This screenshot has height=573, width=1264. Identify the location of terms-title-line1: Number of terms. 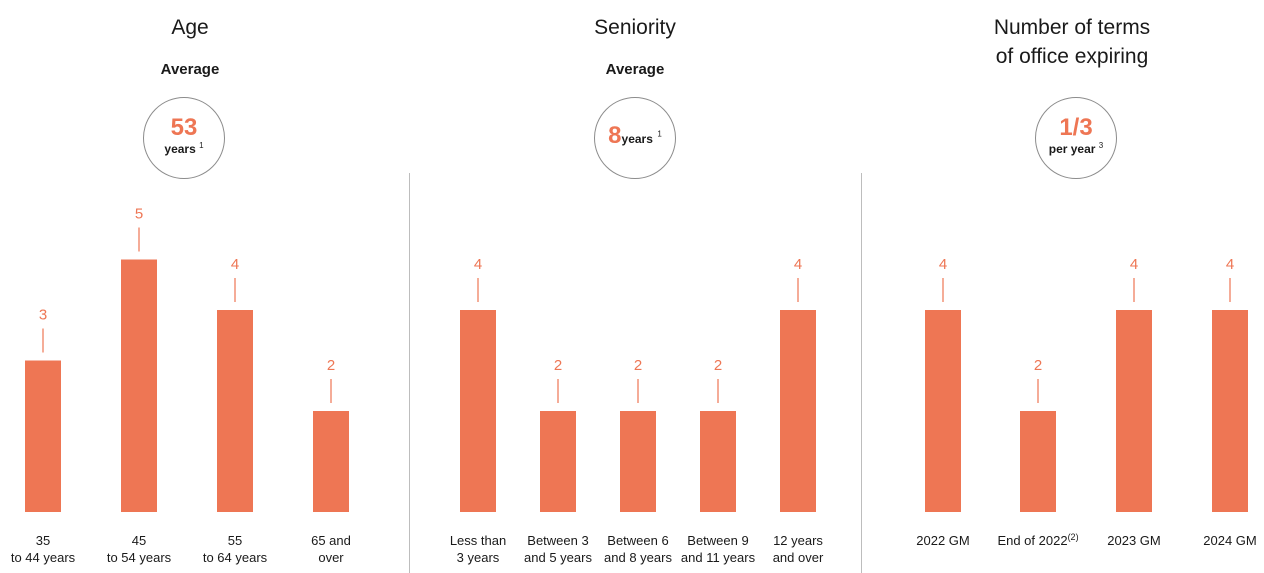
(1072, 27).